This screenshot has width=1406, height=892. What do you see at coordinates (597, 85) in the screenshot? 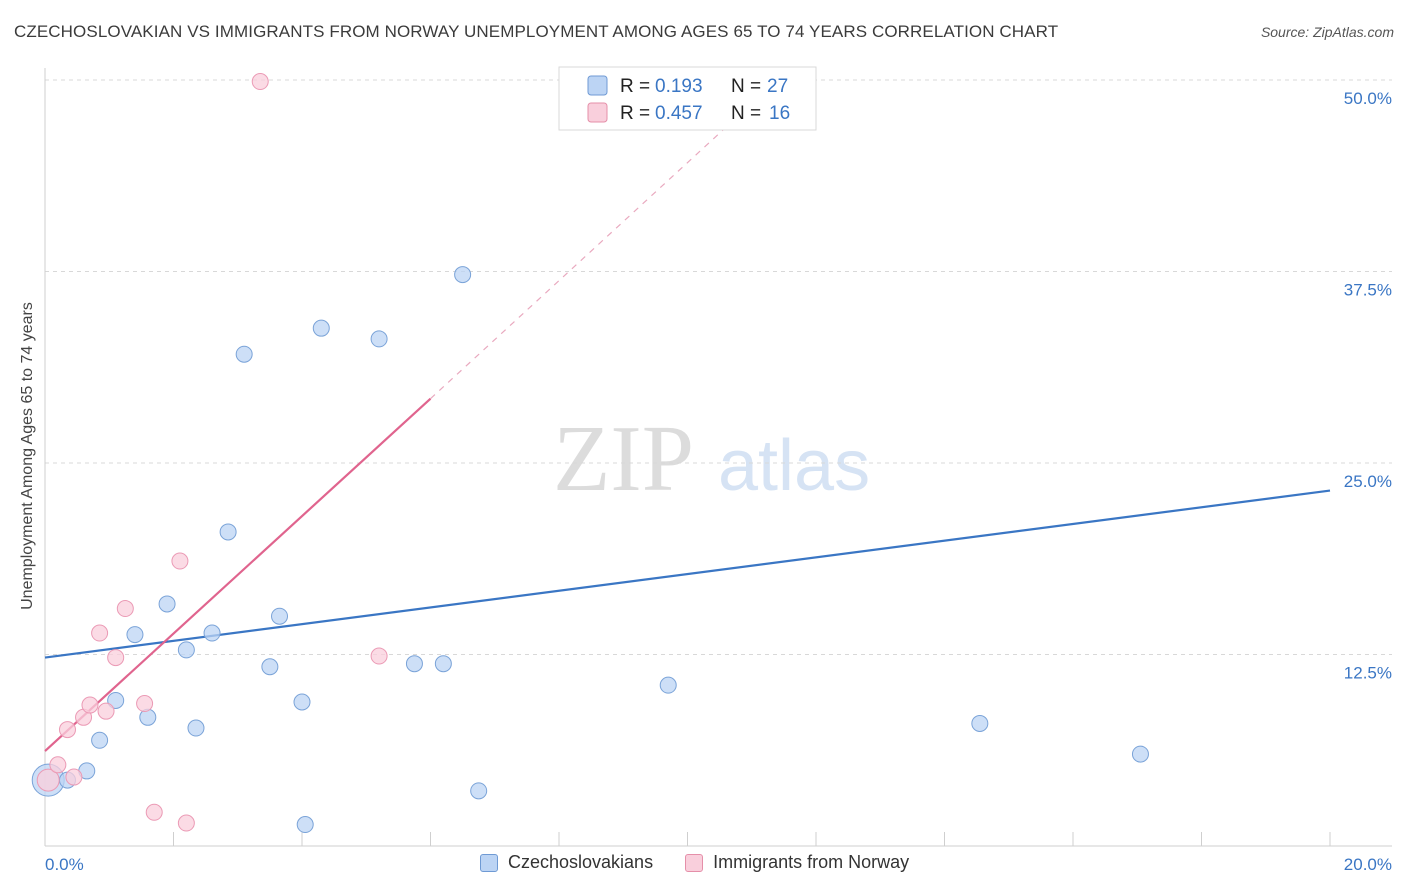
I see `legend-swatch-czechoslovakians` at bounding box center [597, 85].